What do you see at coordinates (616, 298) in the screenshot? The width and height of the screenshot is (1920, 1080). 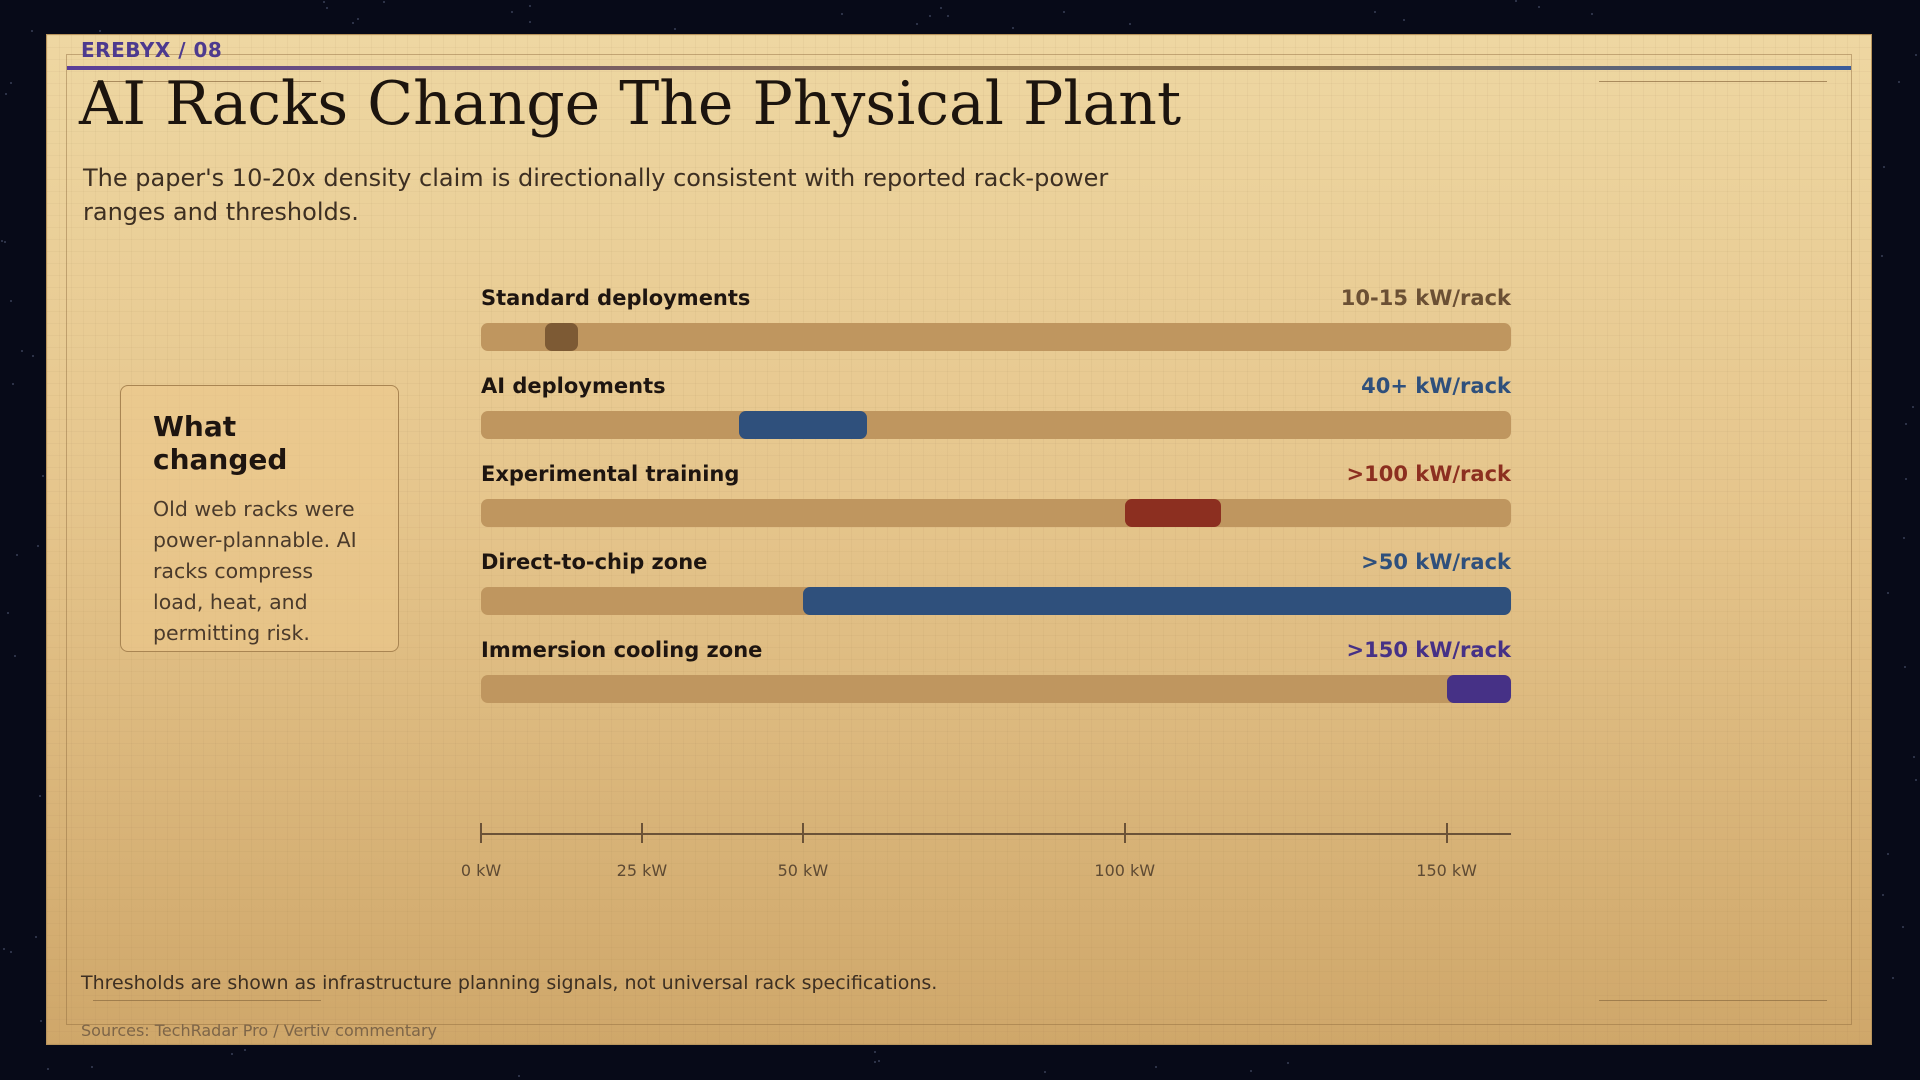 I see `row-label: Standard deployments` at bounding box center [616, 298].